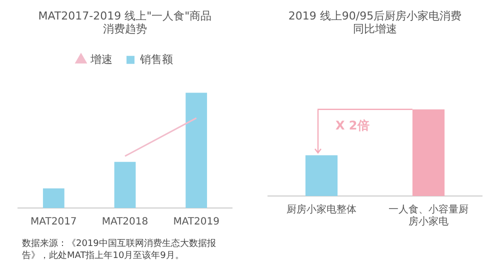 This screenshot has width=500, height=272. Describe the element at coordinates (156, 59) in the screenshot. I see `legend-label: 销售额` at that location.